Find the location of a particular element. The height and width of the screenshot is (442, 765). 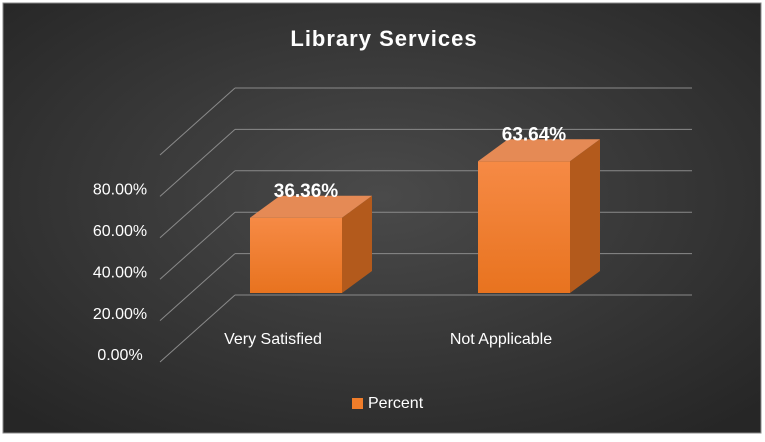

y-tick-label: 0.00% is located at coordinates (119, 355).